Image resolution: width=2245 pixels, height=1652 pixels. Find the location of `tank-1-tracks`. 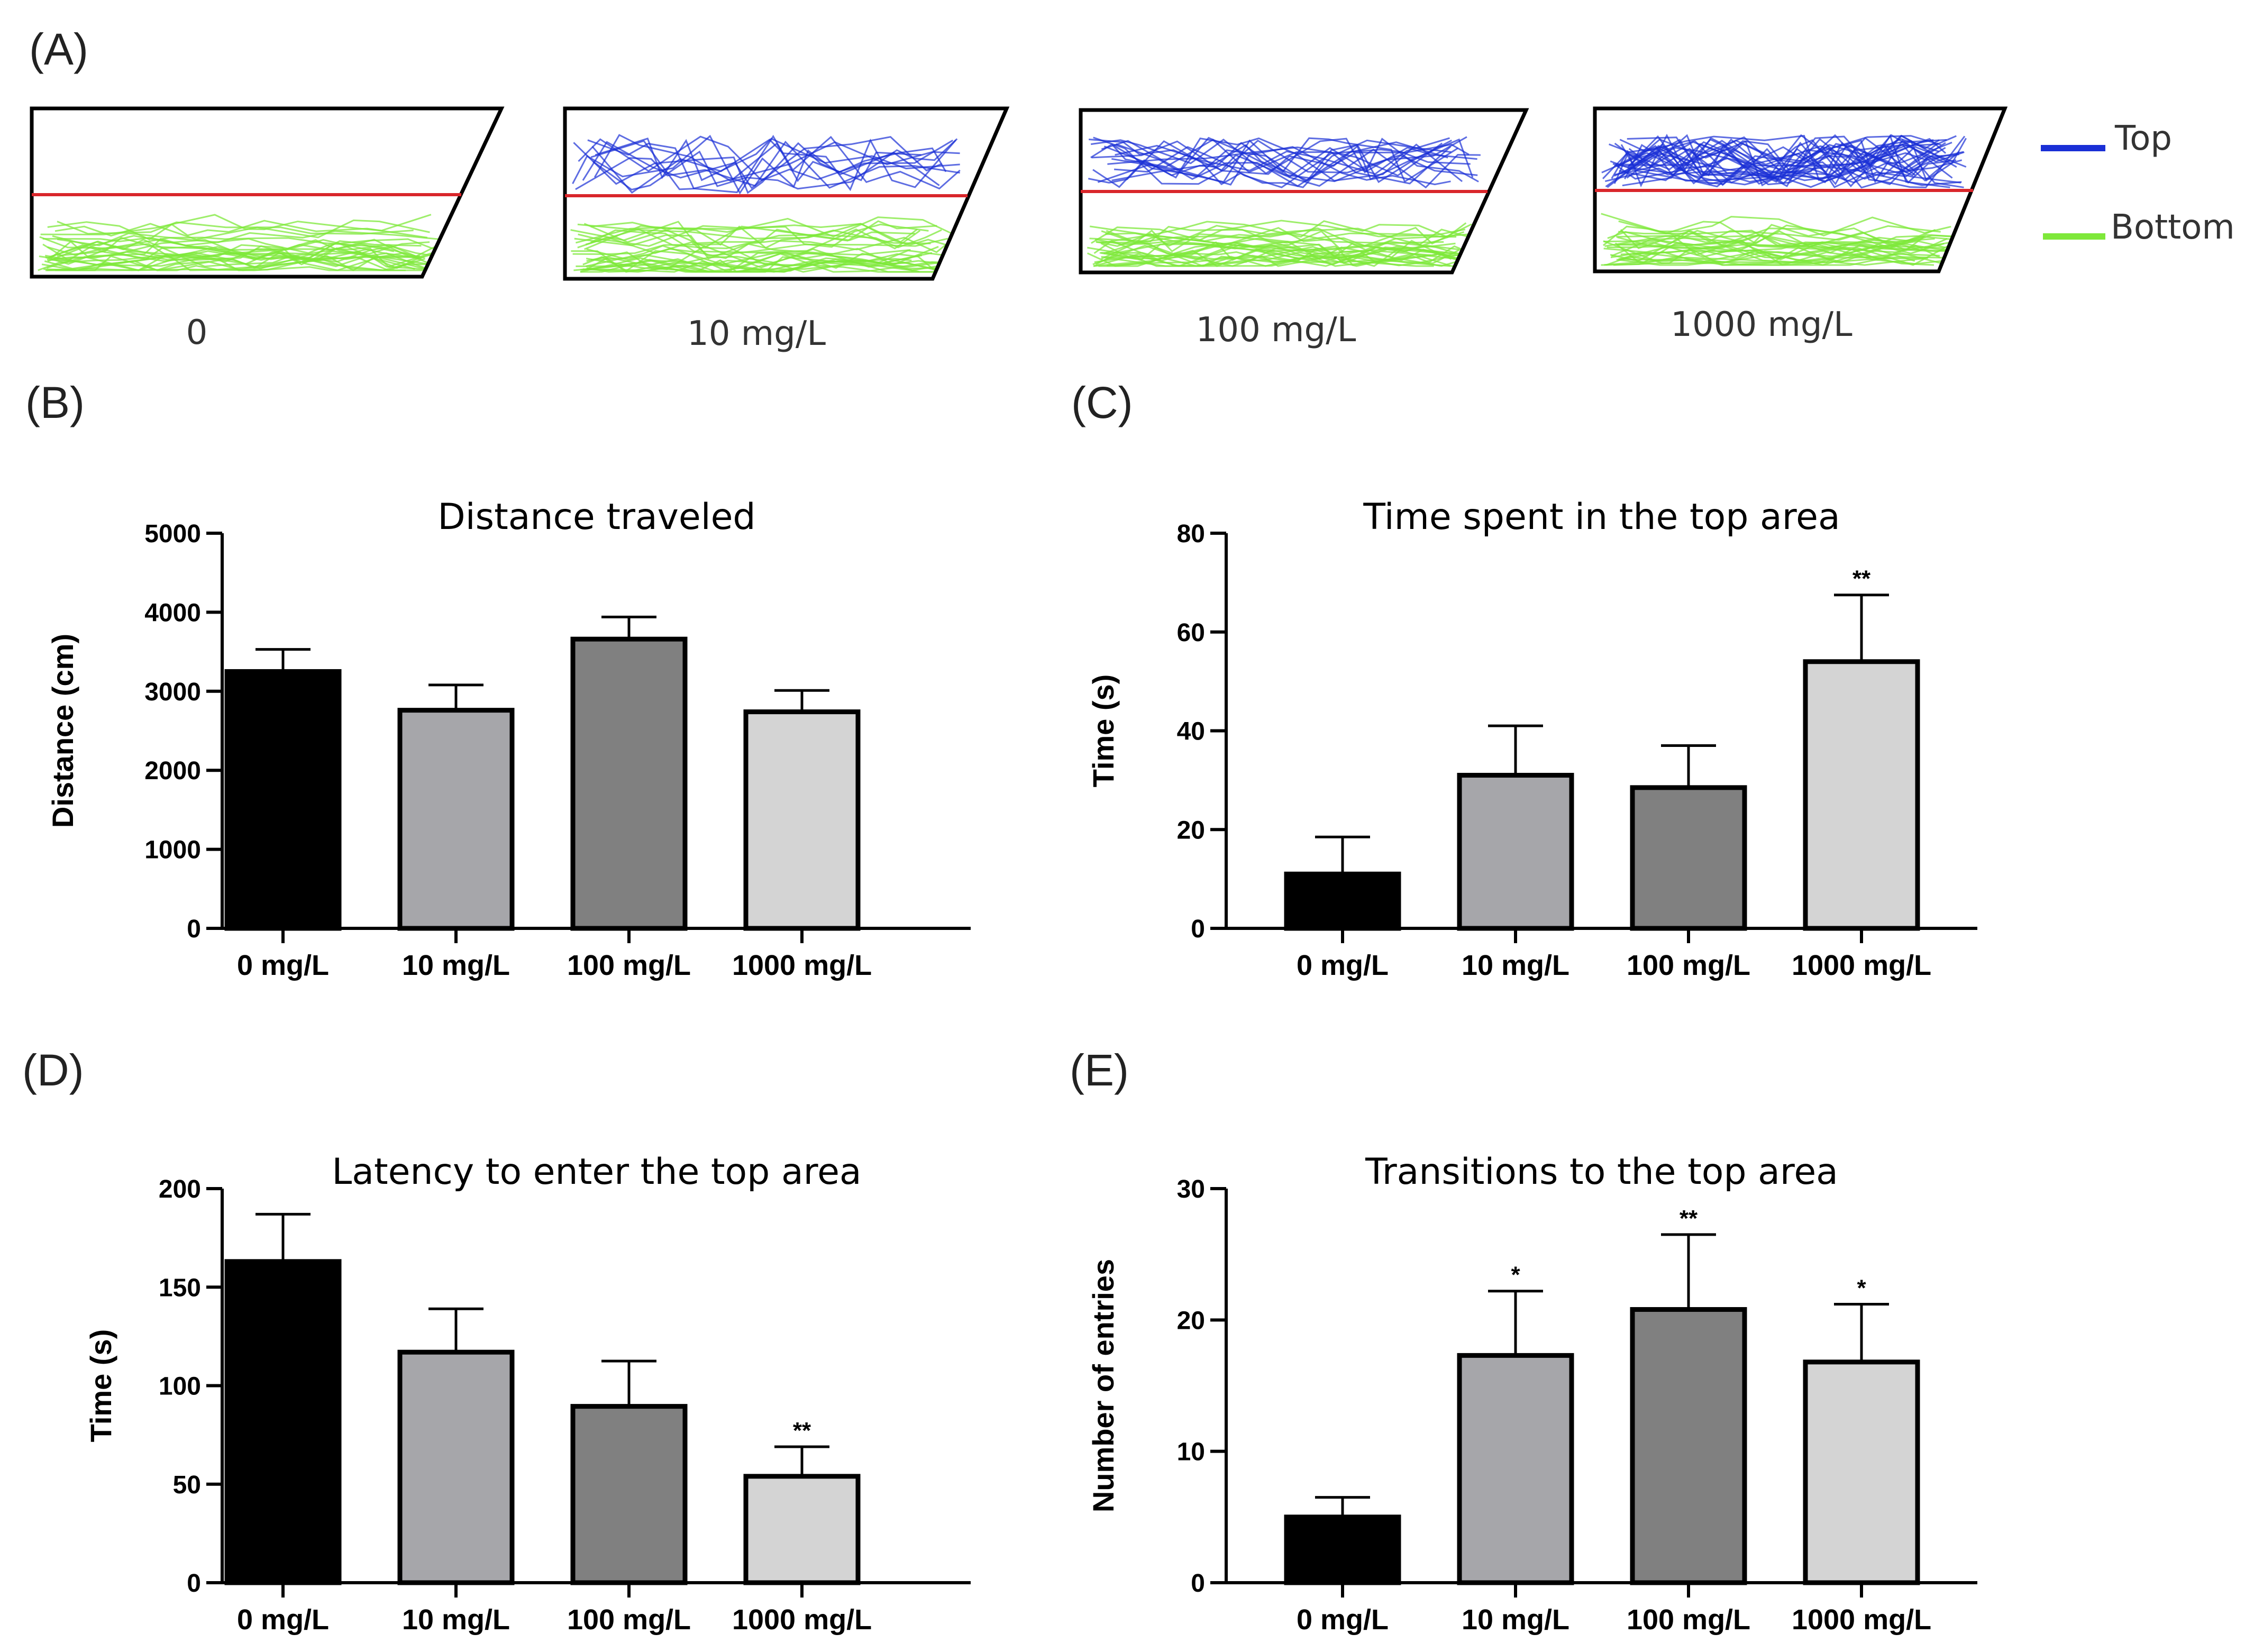

tank-1-tracks is located at coordinates (765, 204).